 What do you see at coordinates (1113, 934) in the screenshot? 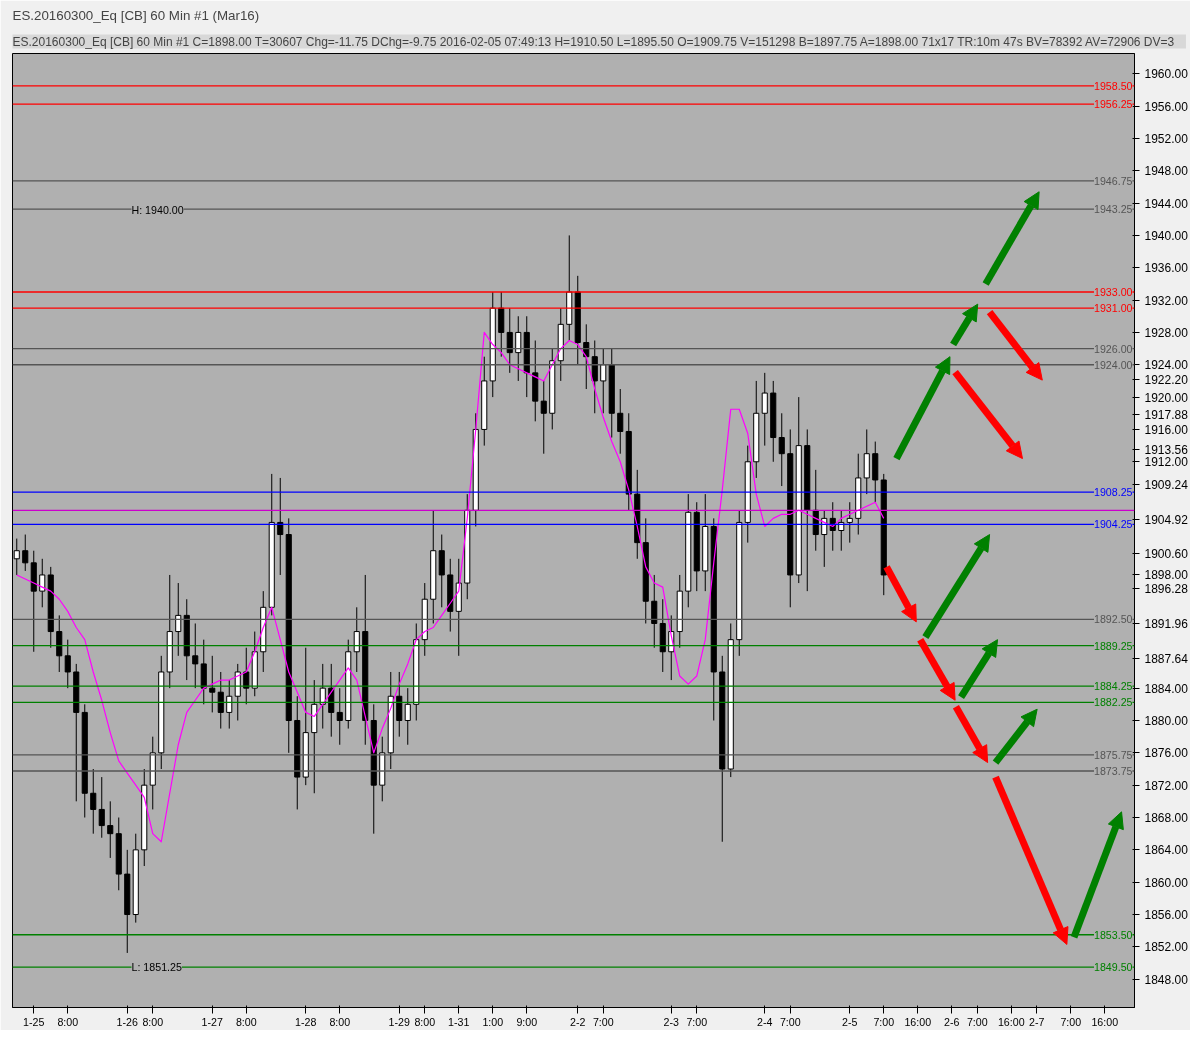
I see `ref-line-label: 1853.50` at bounding box center [1113, 934].